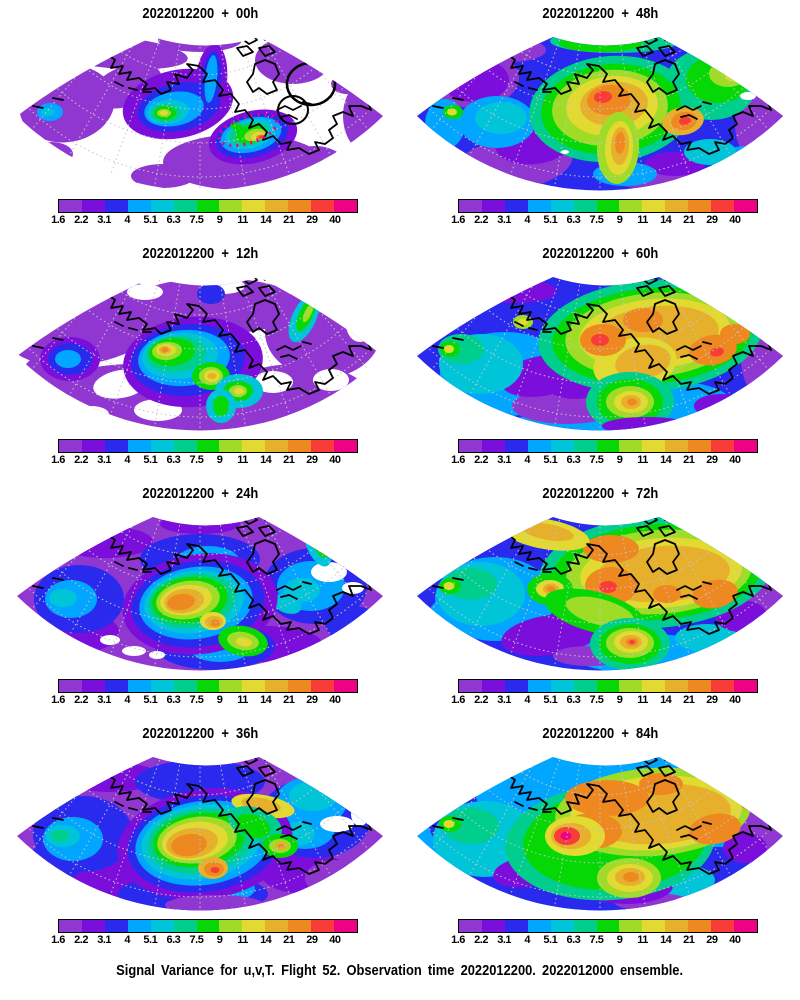 This screenshot has height=1000, width=800. What do you see at coordinates (200, 114) in the screenshot?
I see `map-clip-group` at bounding box center [200, 114].